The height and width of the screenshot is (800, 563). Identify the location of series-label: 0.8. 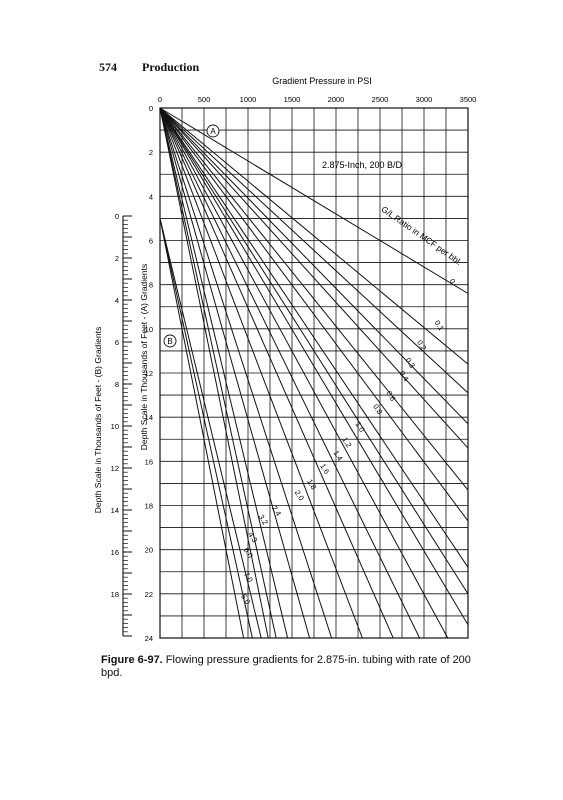
(377, 409).